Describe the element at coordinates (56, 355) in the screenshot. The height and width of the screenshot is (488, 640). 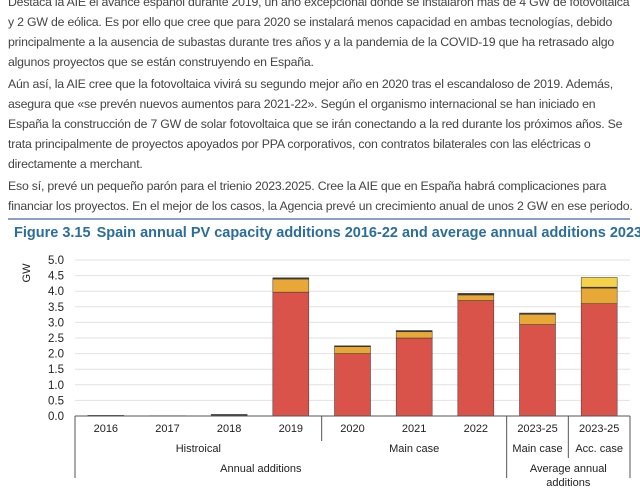
I see `y-tick-label: 2.0` at that location.